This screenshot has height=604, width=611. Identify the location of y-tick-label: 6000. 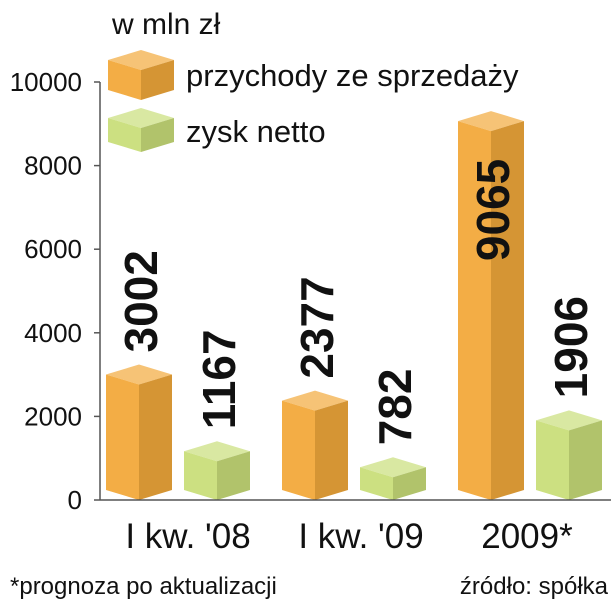
(53, 249).